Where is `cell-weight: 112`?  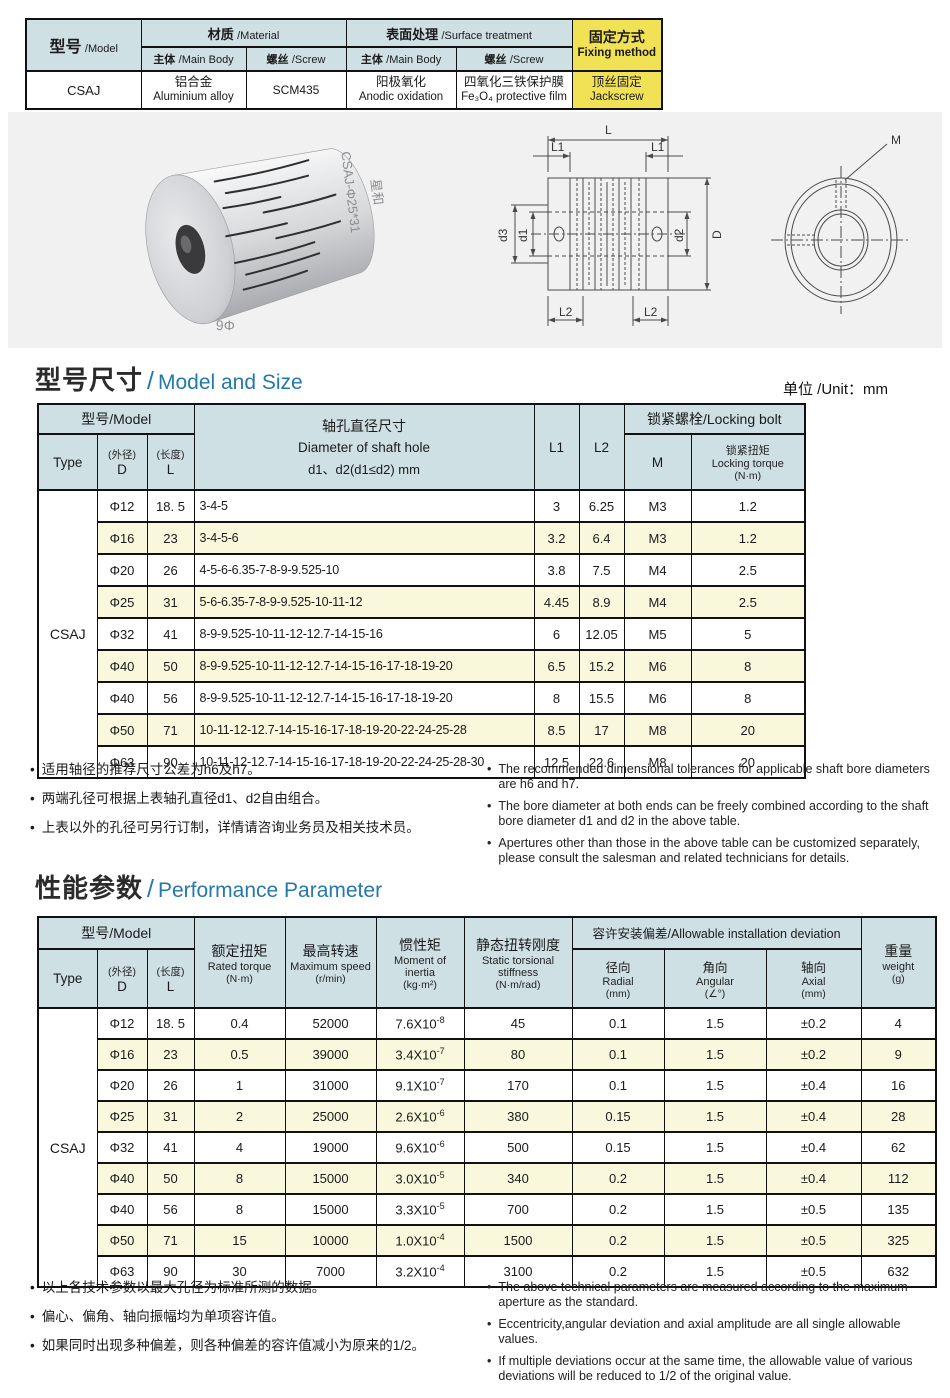 cell-weight: 112 is located at coordinates (898, 1178).